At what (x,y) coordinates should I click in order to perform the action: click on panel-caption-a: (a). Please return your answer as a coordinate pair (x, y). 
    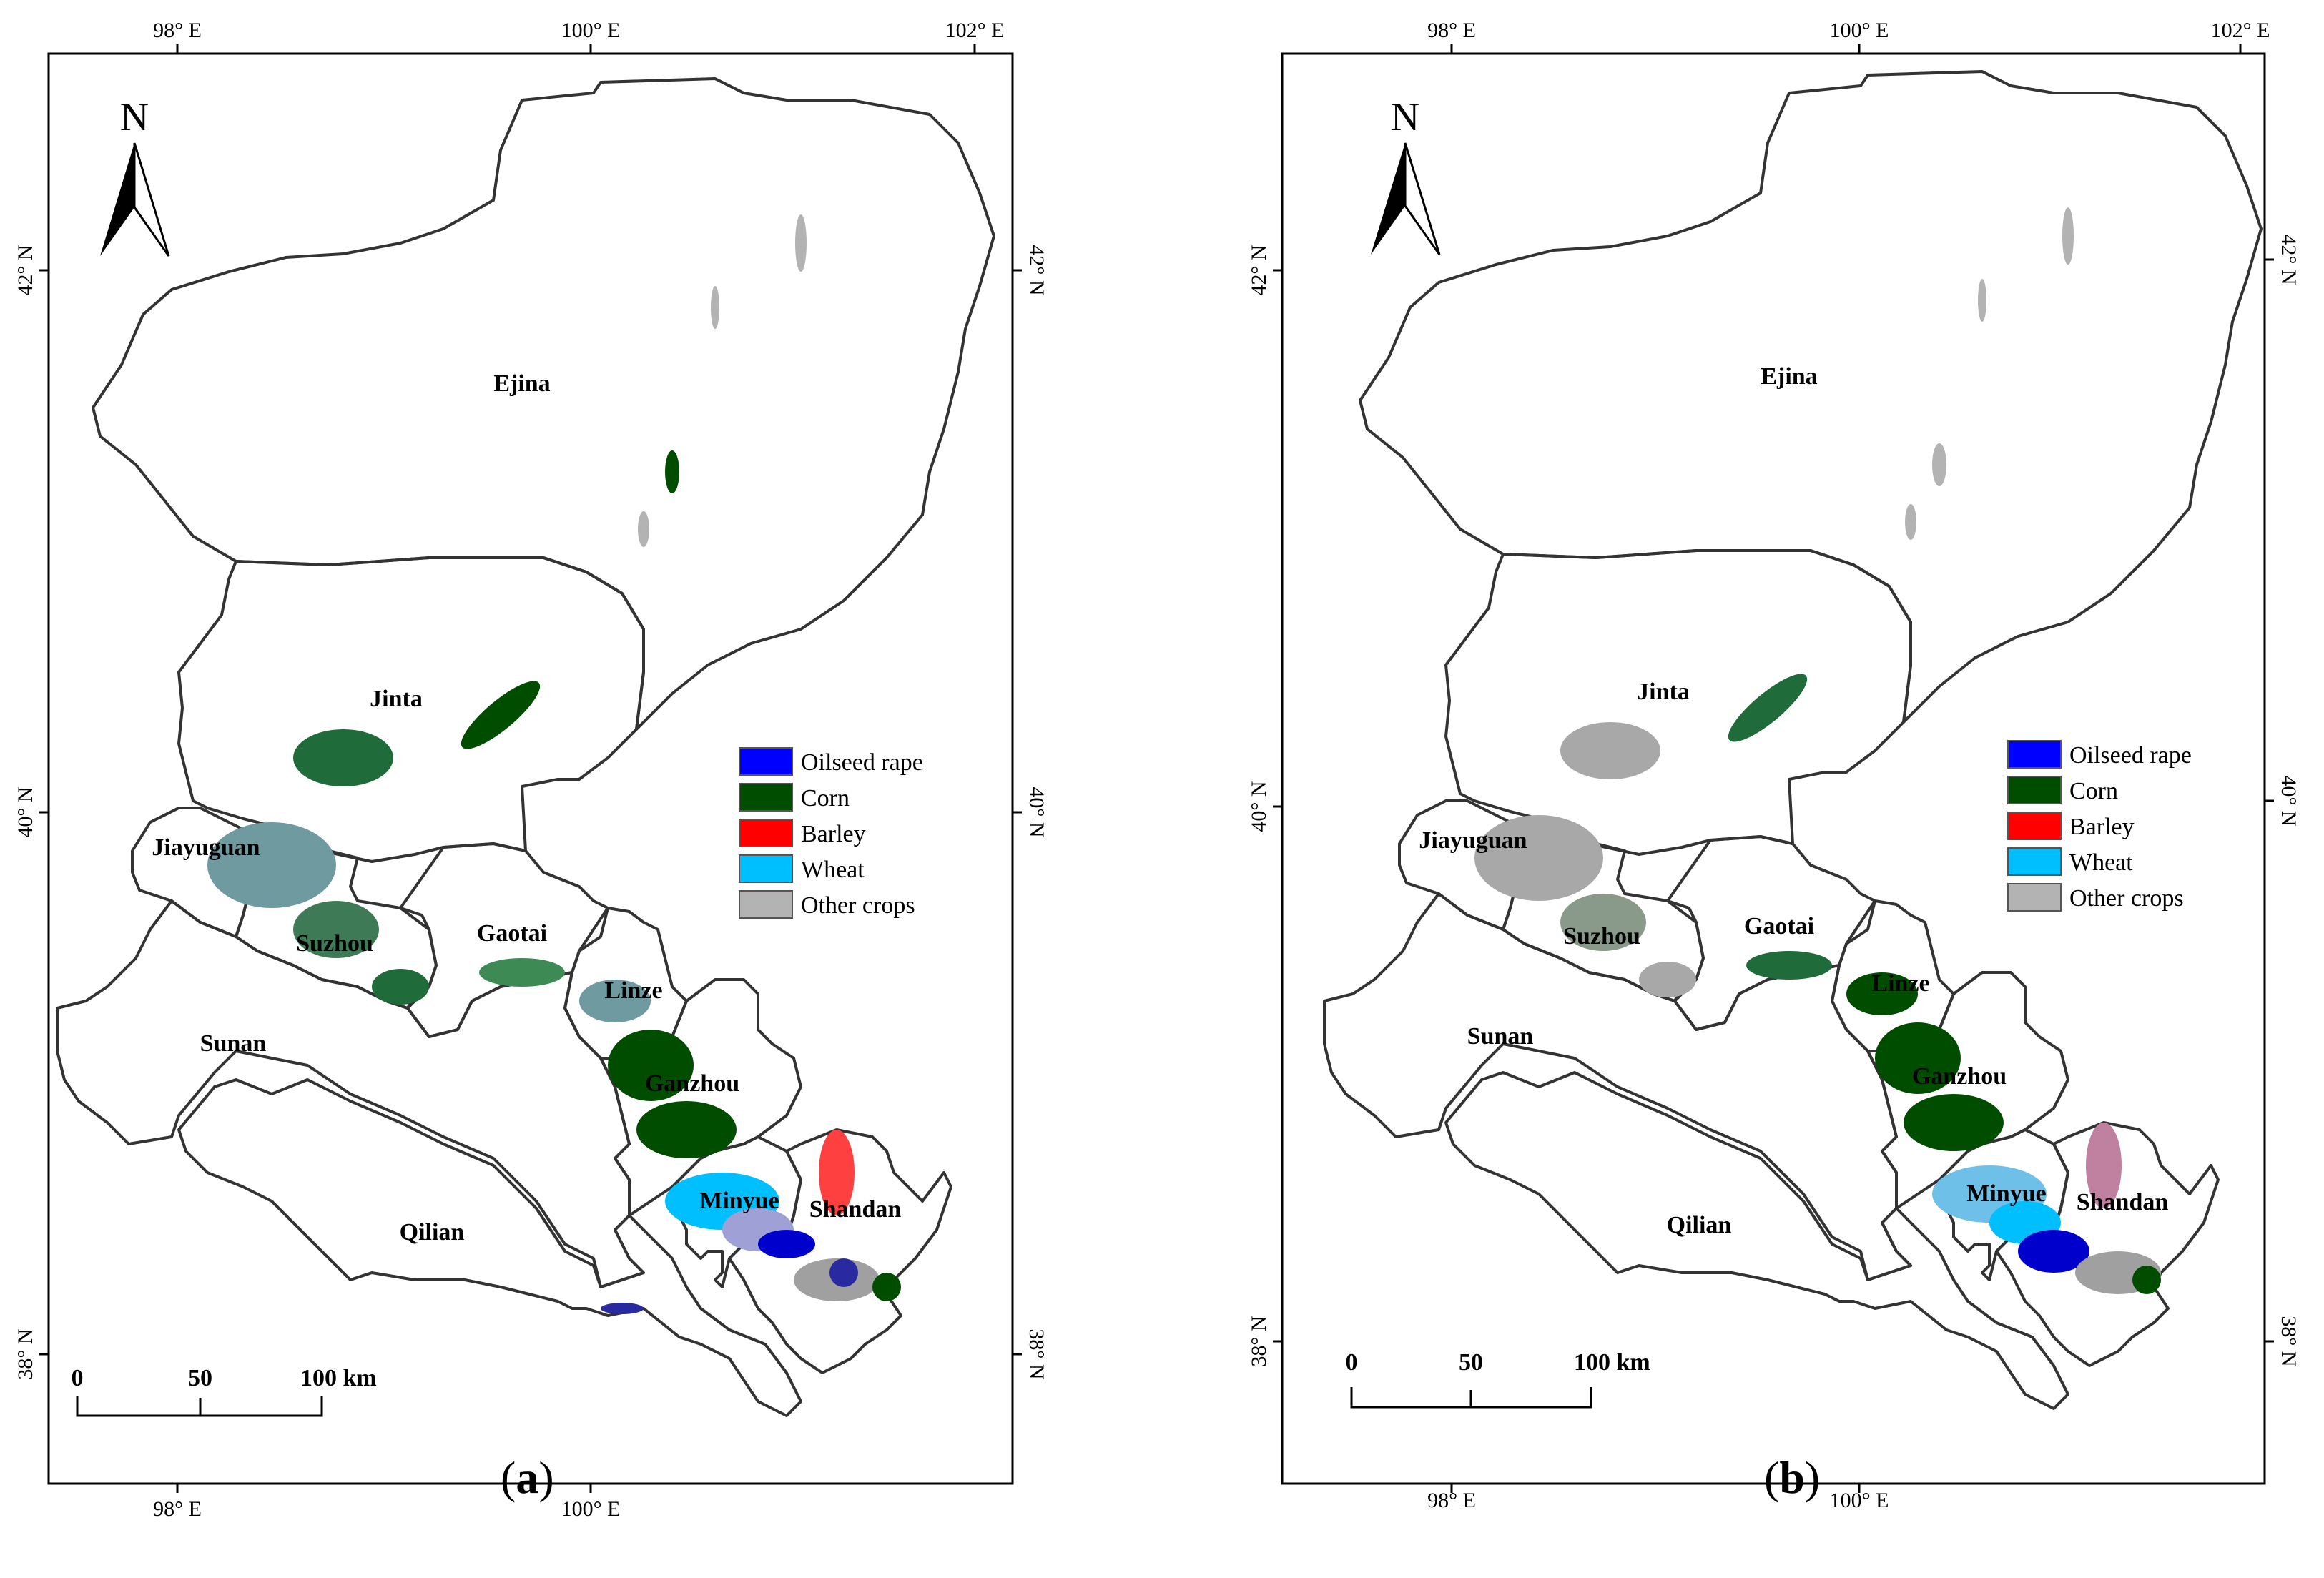
    Looking at the image, I should click on (527, 1477).